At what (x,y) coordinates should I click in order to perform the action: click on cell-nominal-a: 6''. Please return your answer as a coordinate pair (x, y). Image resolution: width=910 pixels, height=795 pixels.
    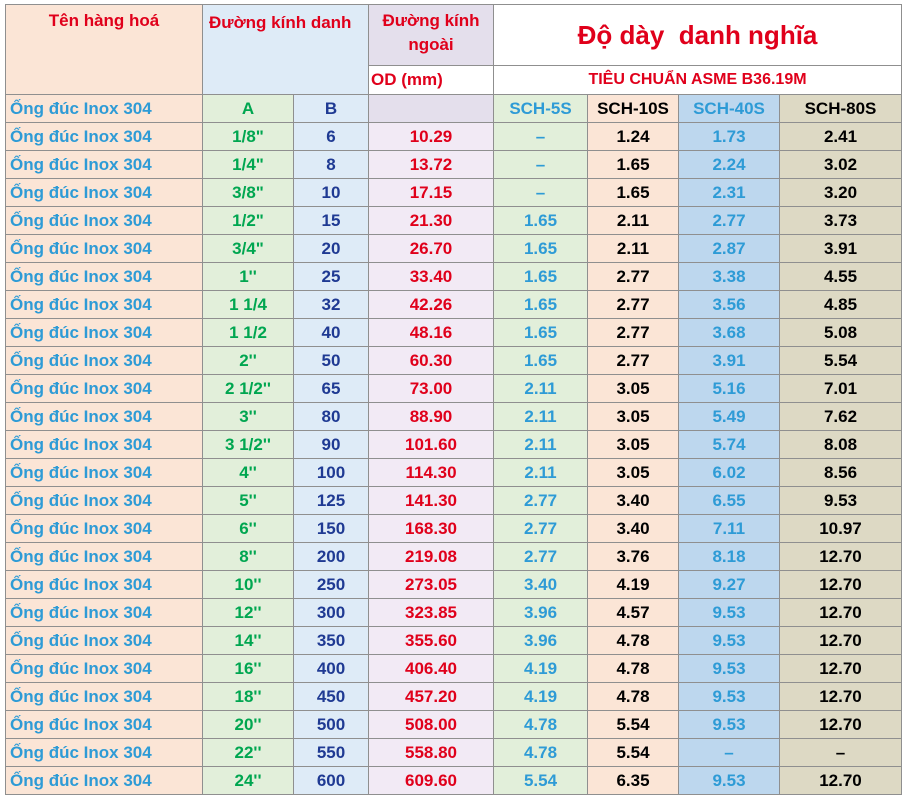
    Looking at the image, I should click on (248, 528).